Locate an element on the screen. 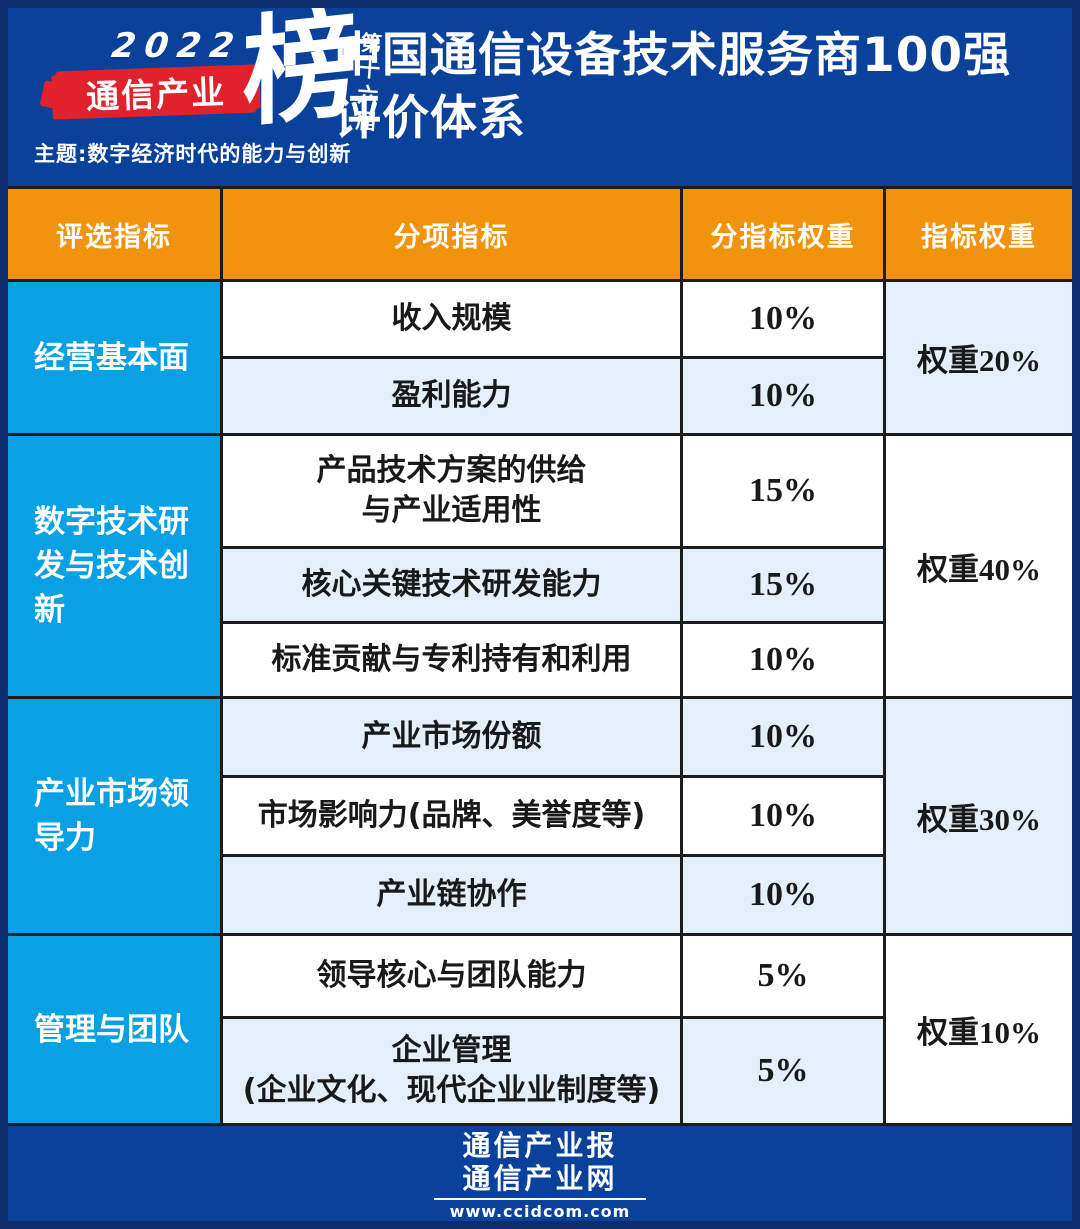 The image size is (1080, 1229). logo-theme: 主题:数字经济时代的能力与创新 is located at coordinates (193, 154).